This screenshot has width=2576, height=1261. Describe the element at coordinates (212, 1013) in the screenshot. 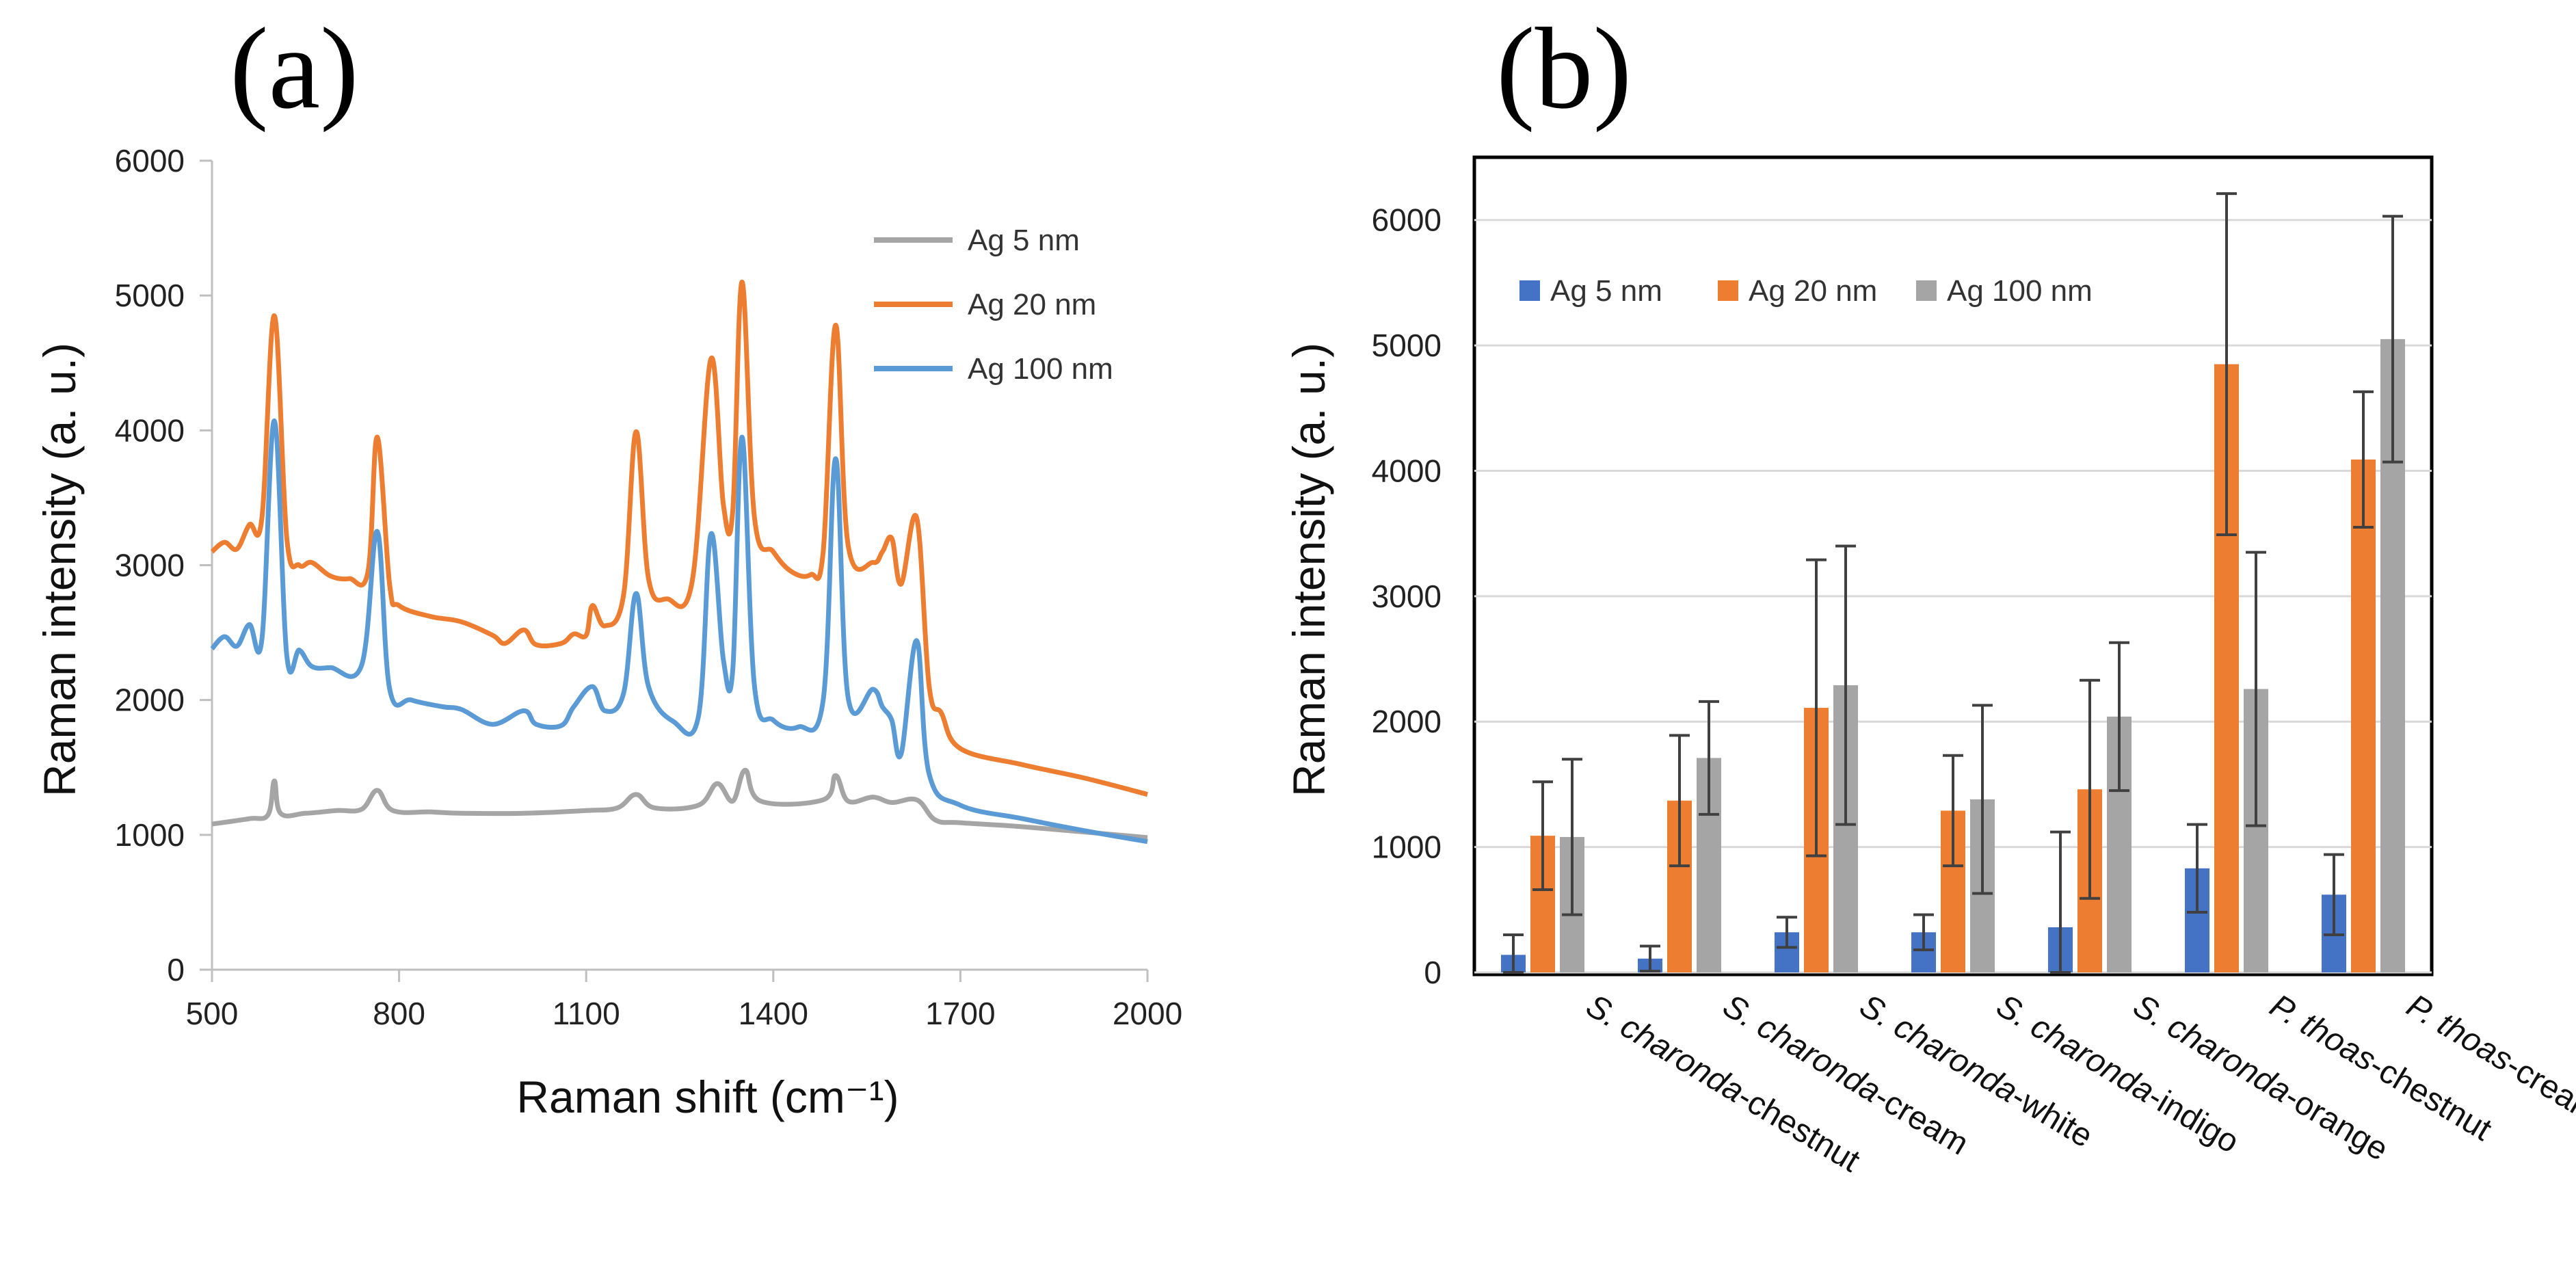

I see `x-tick-label: 500` at that location.